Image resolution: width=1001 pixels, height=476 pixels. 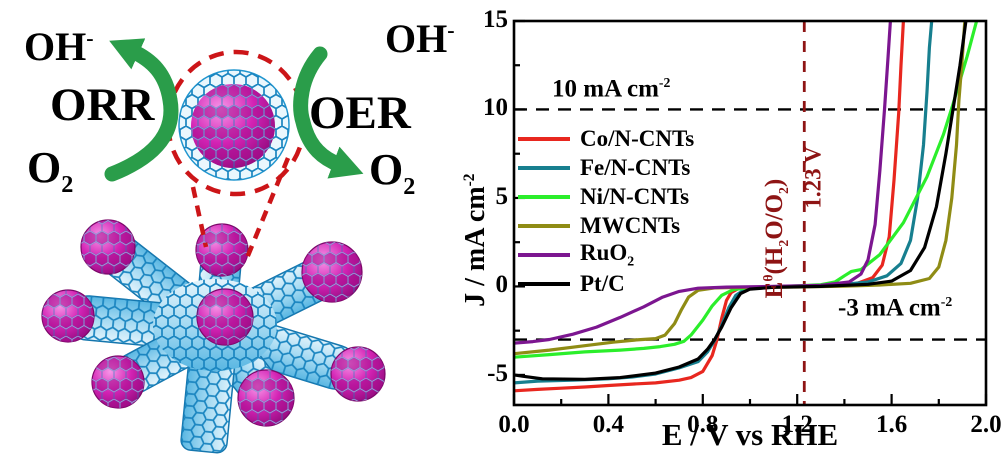 I want to click on o2-left-label: O2, so click(x=50, y=170).